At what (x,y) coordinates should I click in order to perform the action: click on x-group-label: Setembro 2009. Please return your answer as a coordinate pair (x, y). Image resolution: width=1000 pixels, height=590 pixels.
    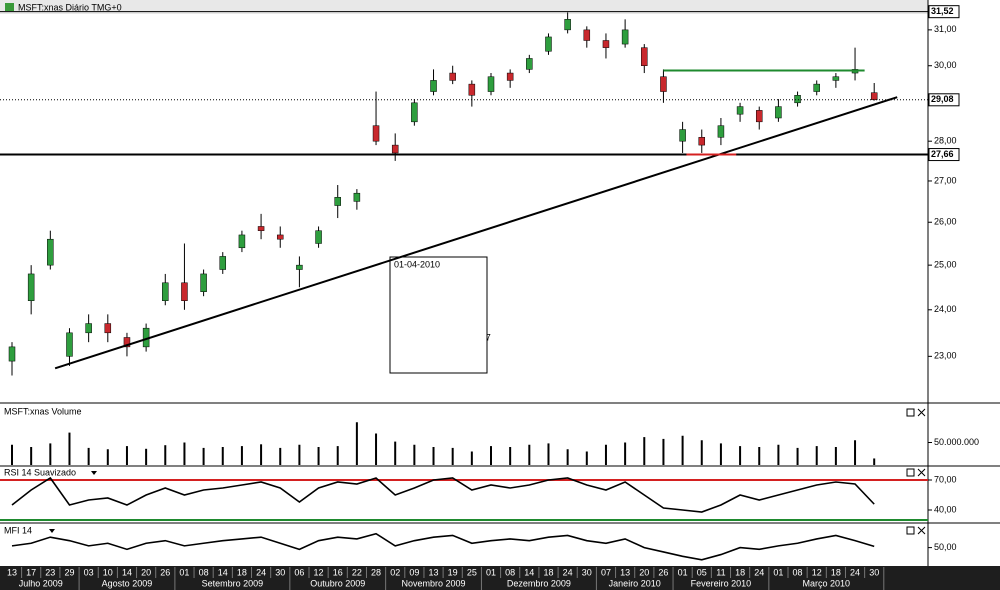
    Looking at the image, I should click on (233, 583).